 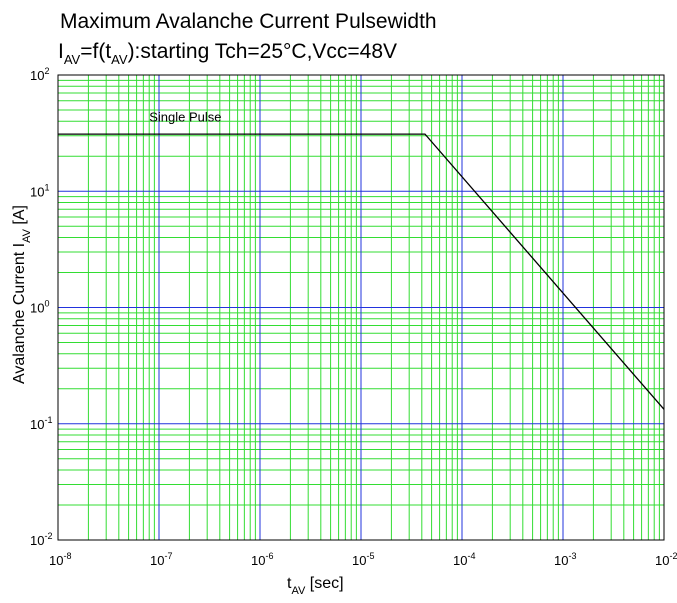 I want to click on title-I: I, so click(x=61, y=51).